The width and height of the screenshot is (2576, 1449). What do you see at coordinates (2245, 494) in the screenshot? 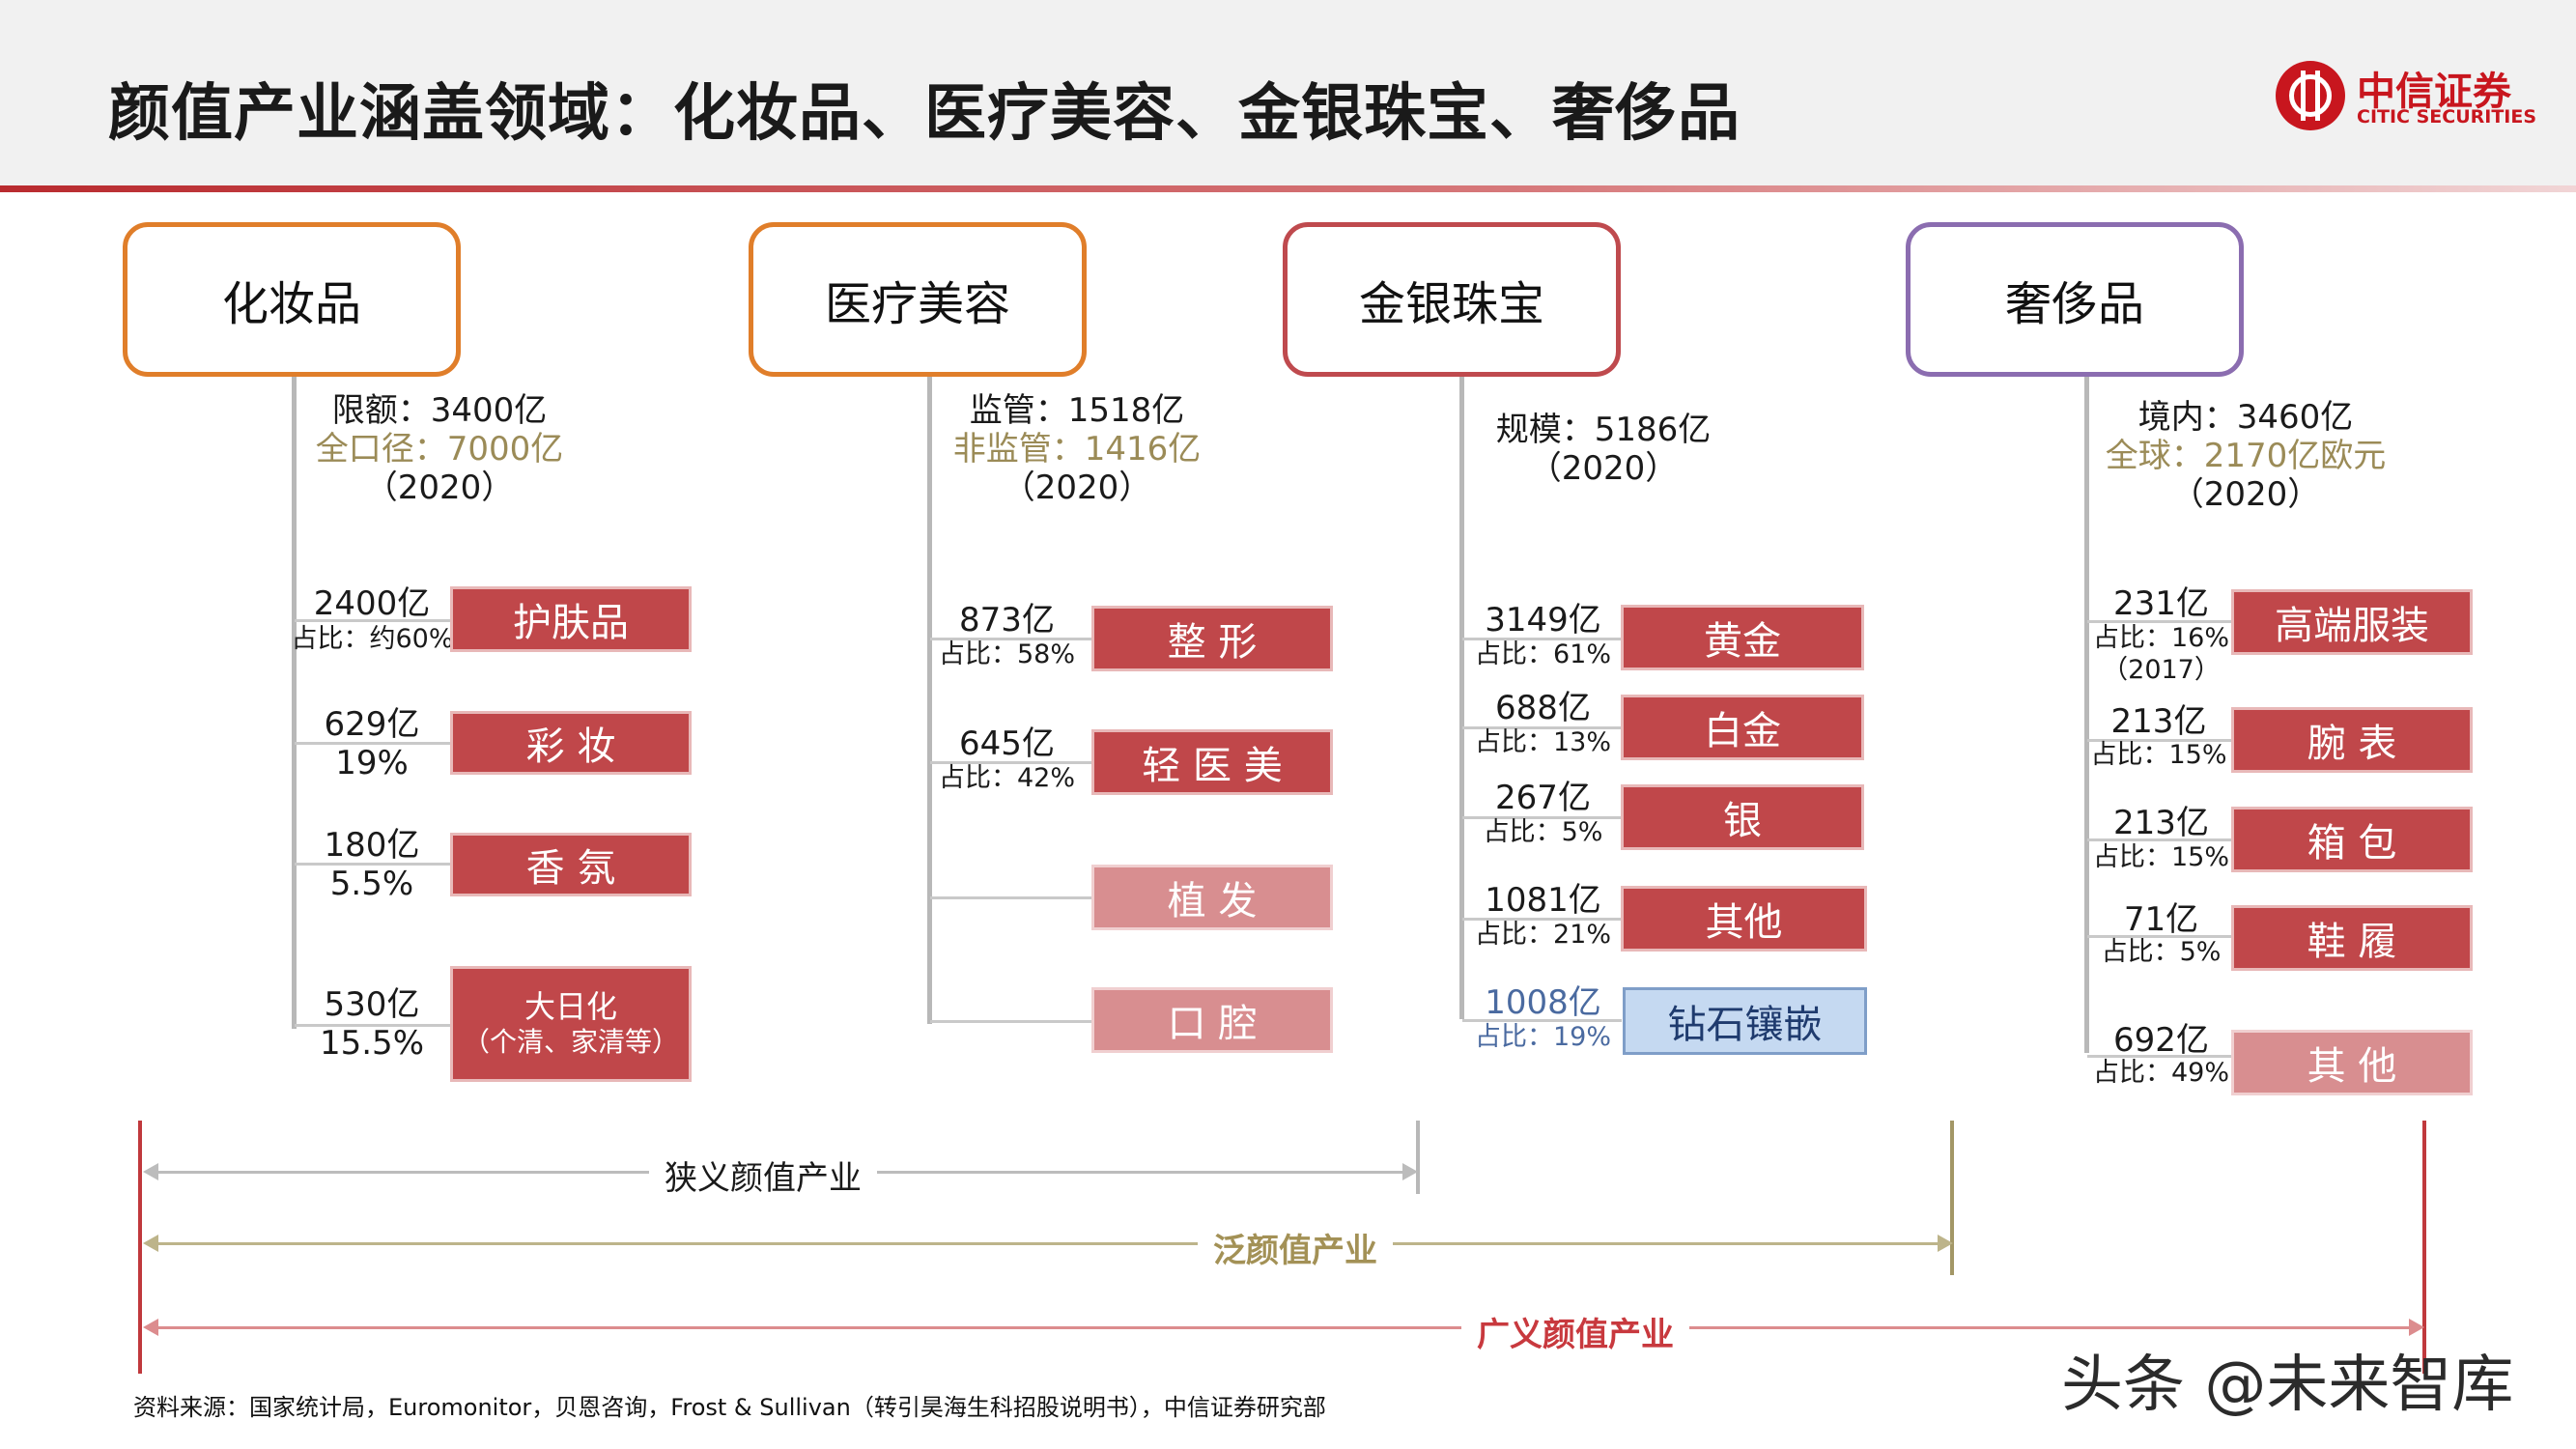
I see `luxury-stat-year: （2020）` at bounding box center [2245, 494].